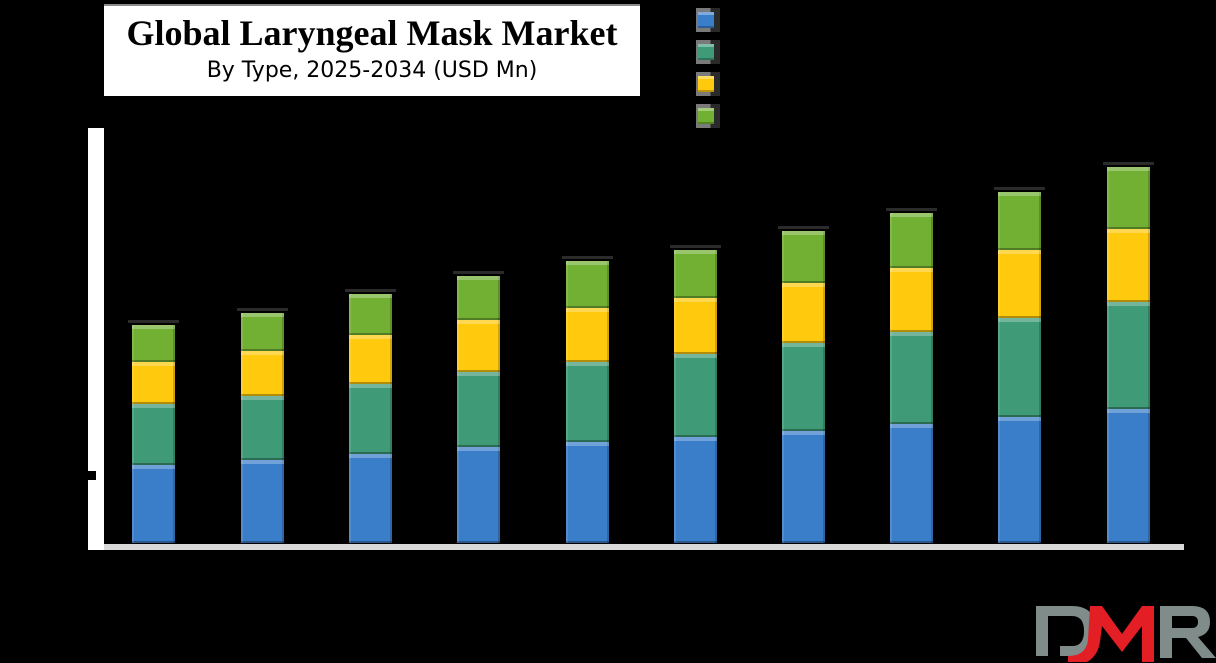 This screenshot has width=1216, height=663. What do you see at coordinates (1019, 564) in the screenshot?
I see `x-axis-label: 2033` at bounding box center [1019, 564].